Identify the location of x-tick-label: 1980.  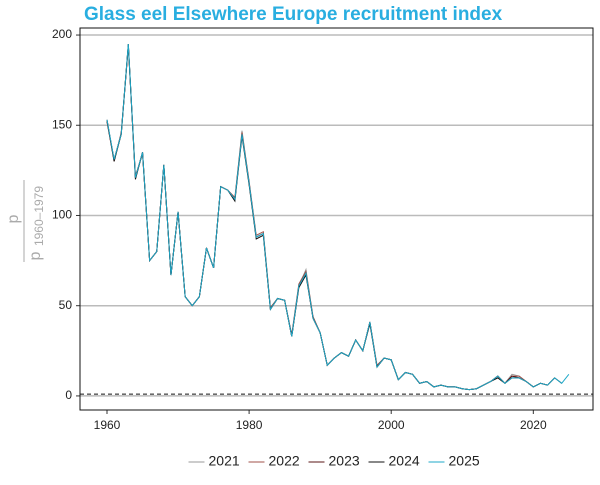
(249, 425).